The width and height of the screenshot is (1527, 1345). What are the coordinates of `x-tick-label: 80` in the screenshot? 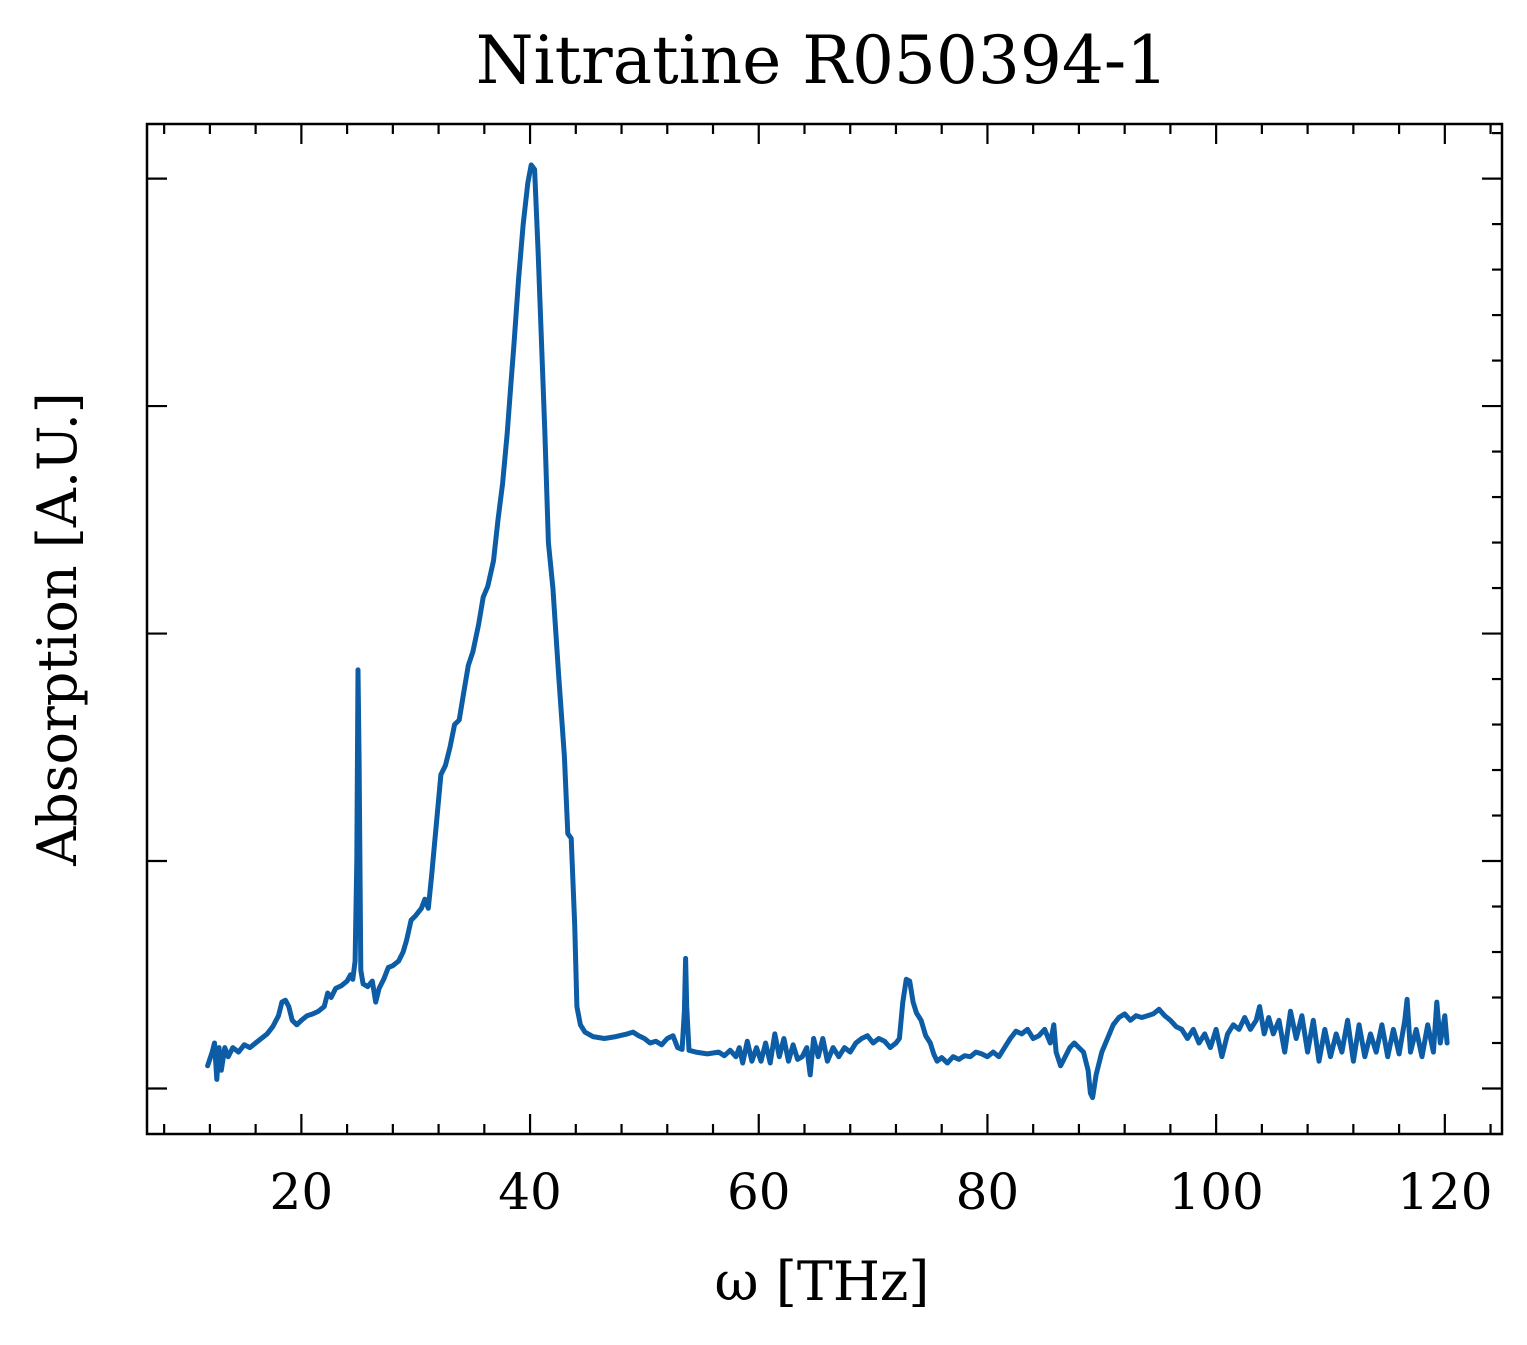 It's located at (988, 1192).